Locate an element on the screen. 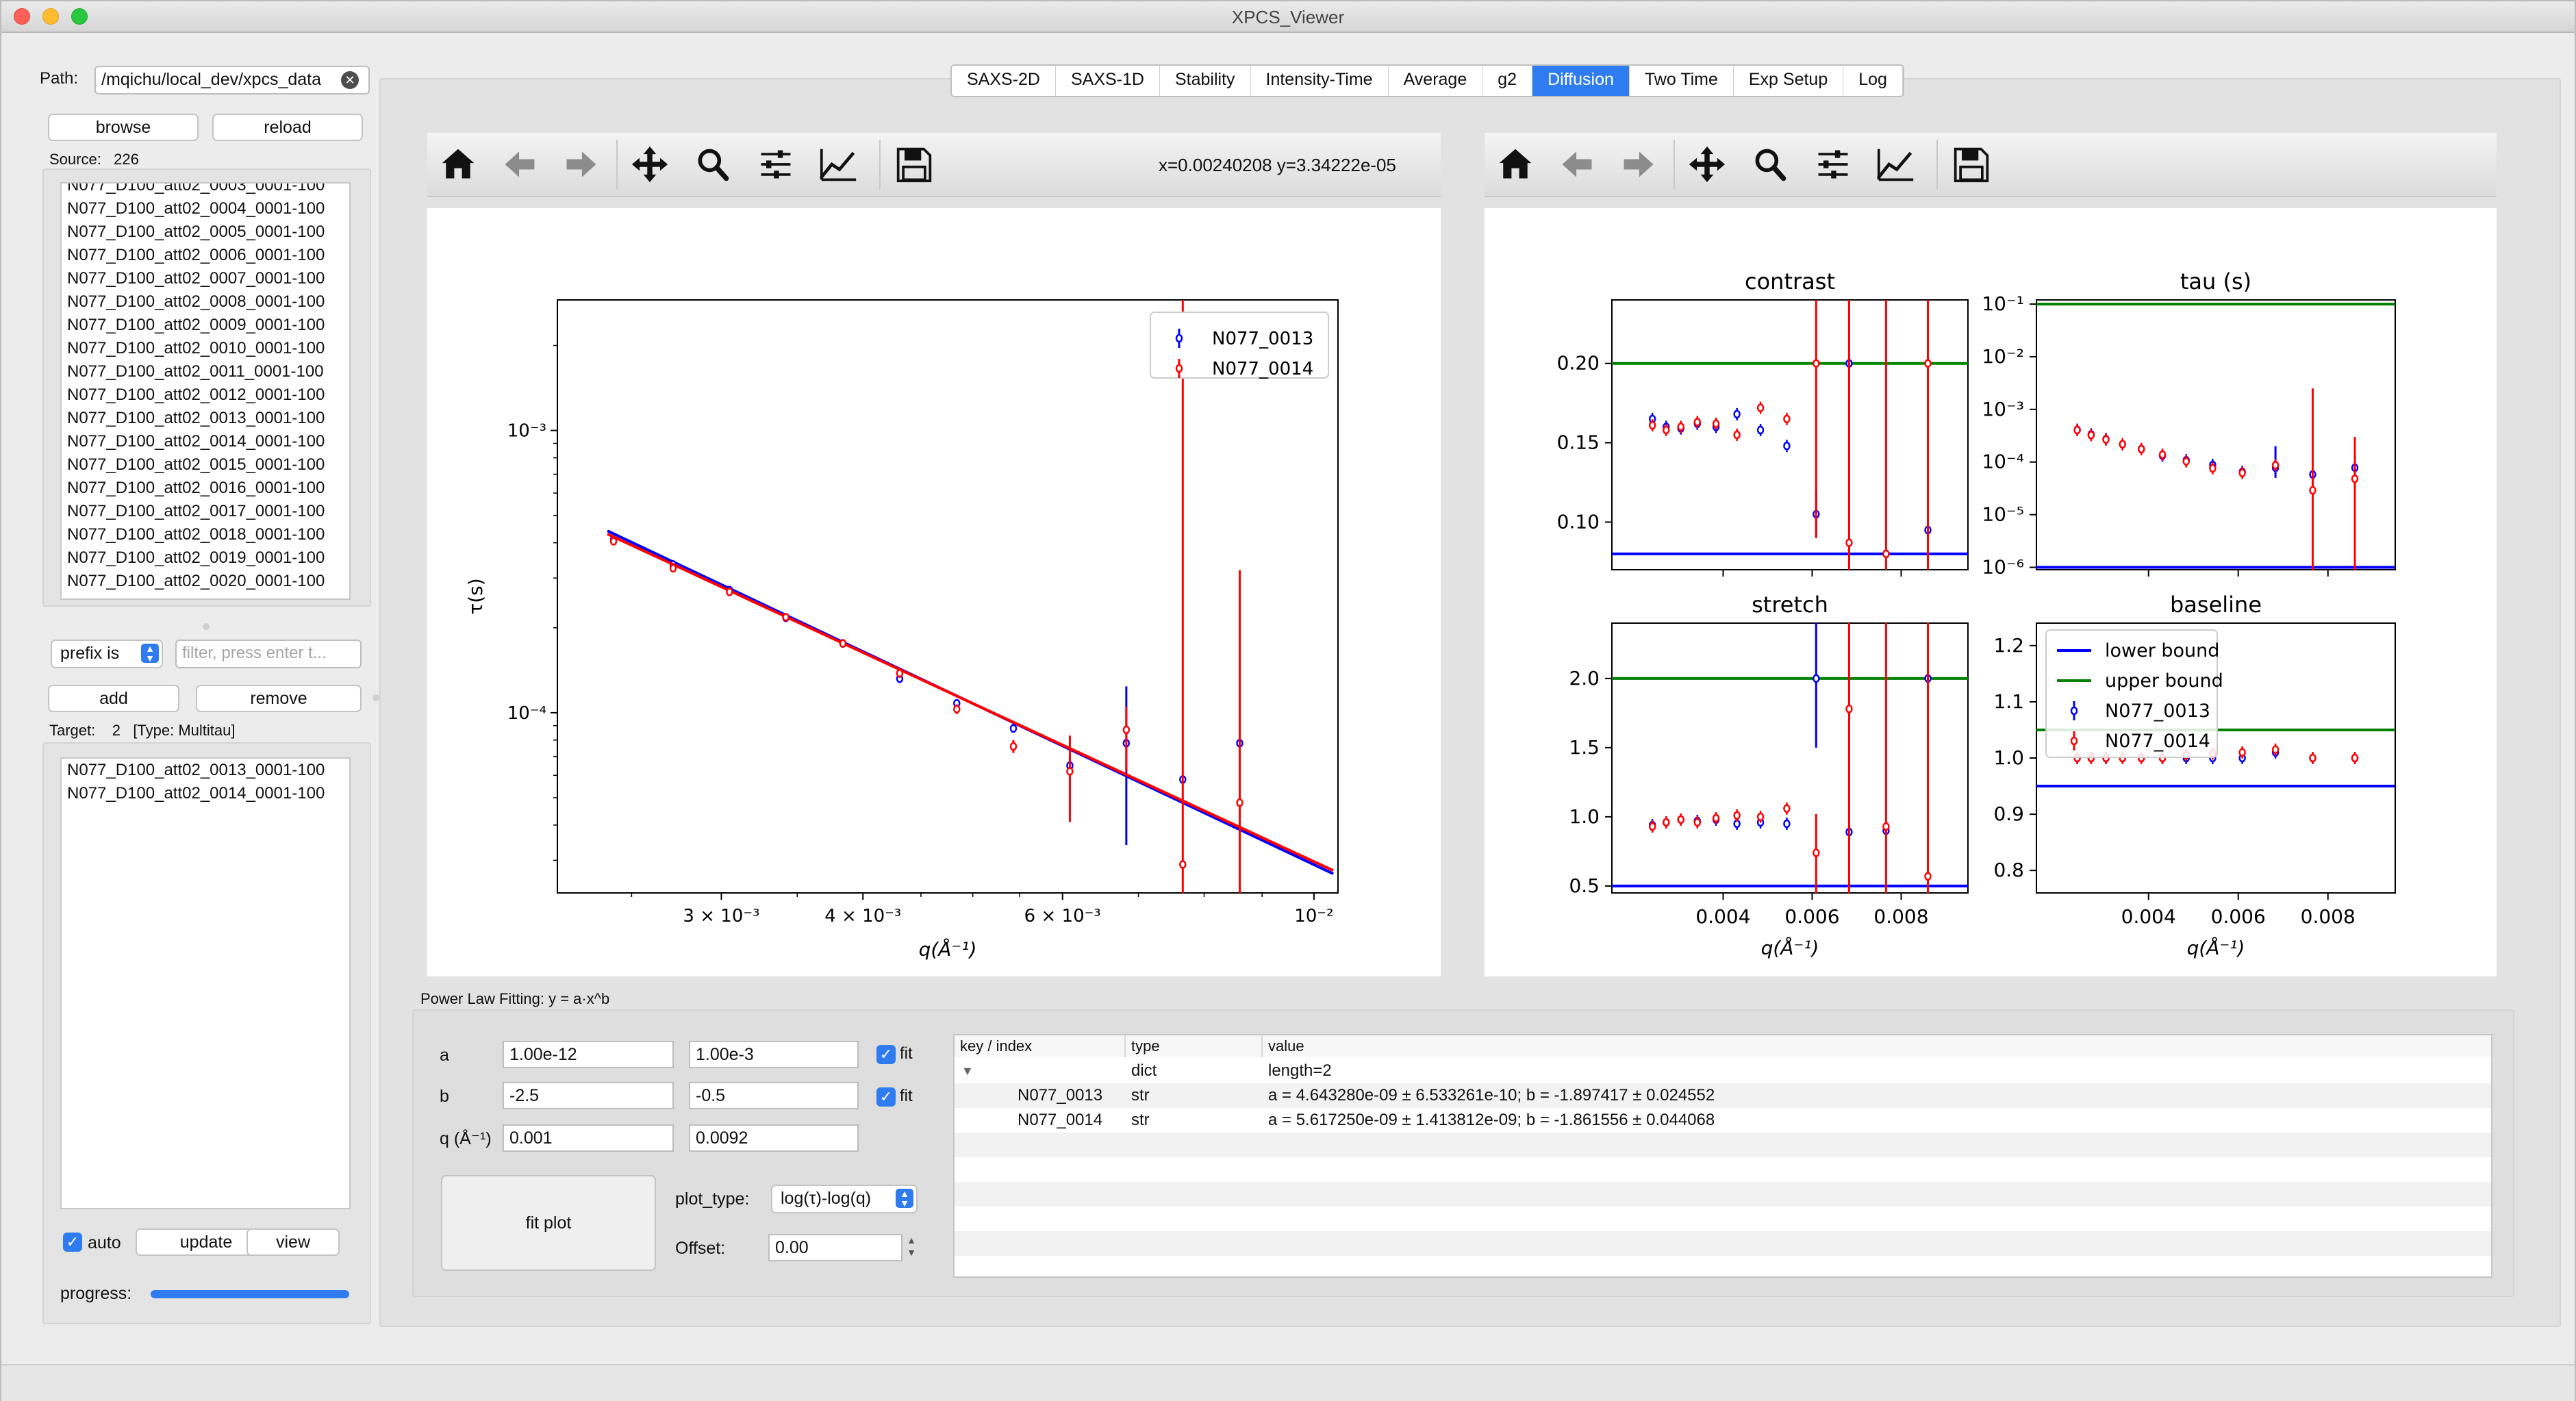  a-min-input: 1.00e-12 is located at coordinates (588, 1054).